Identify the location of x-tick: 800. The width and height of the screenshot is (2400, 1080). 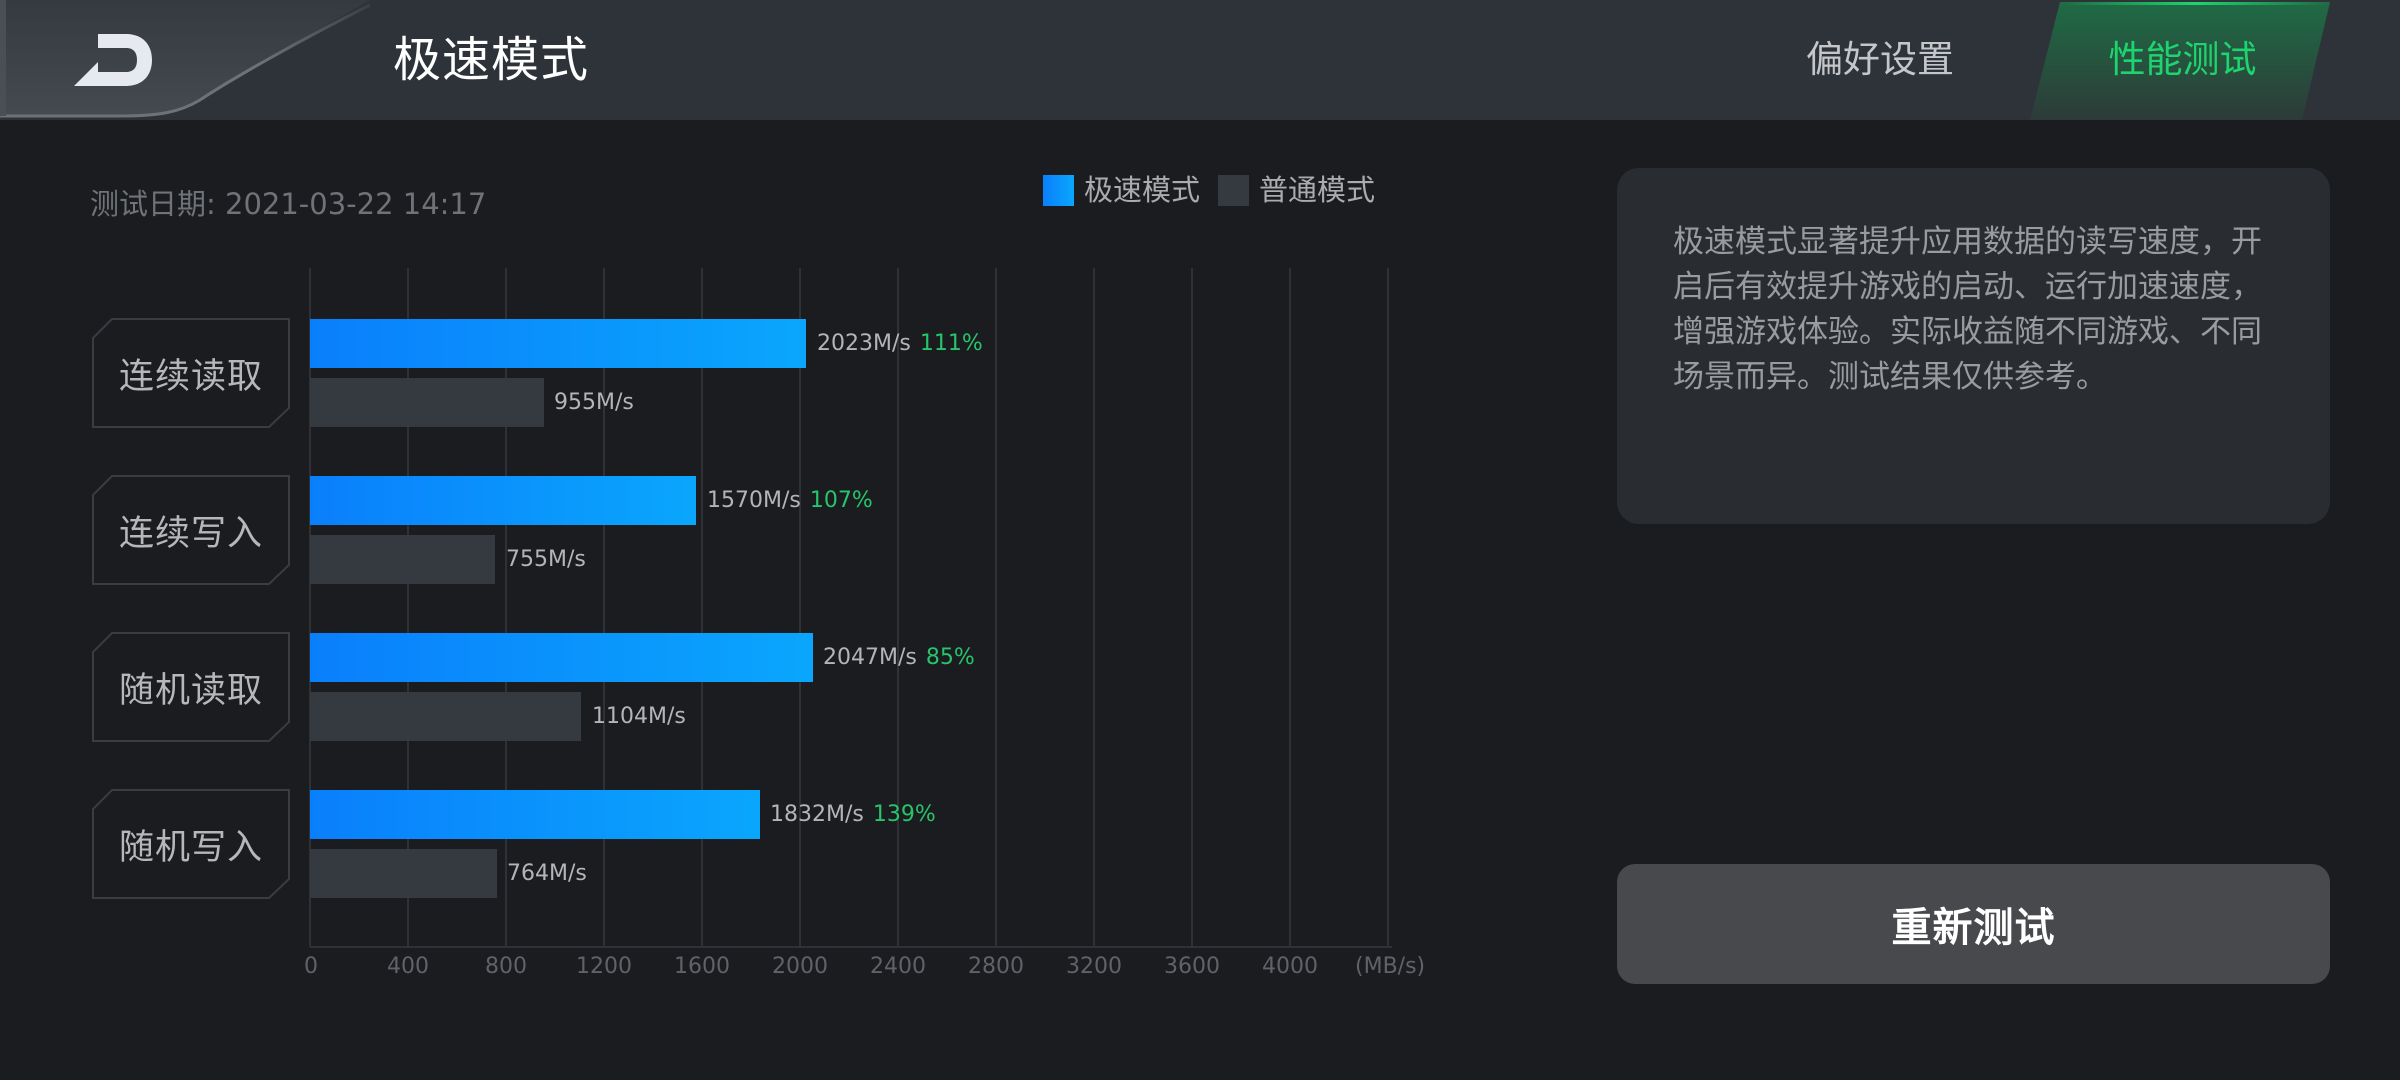
(506, 966).